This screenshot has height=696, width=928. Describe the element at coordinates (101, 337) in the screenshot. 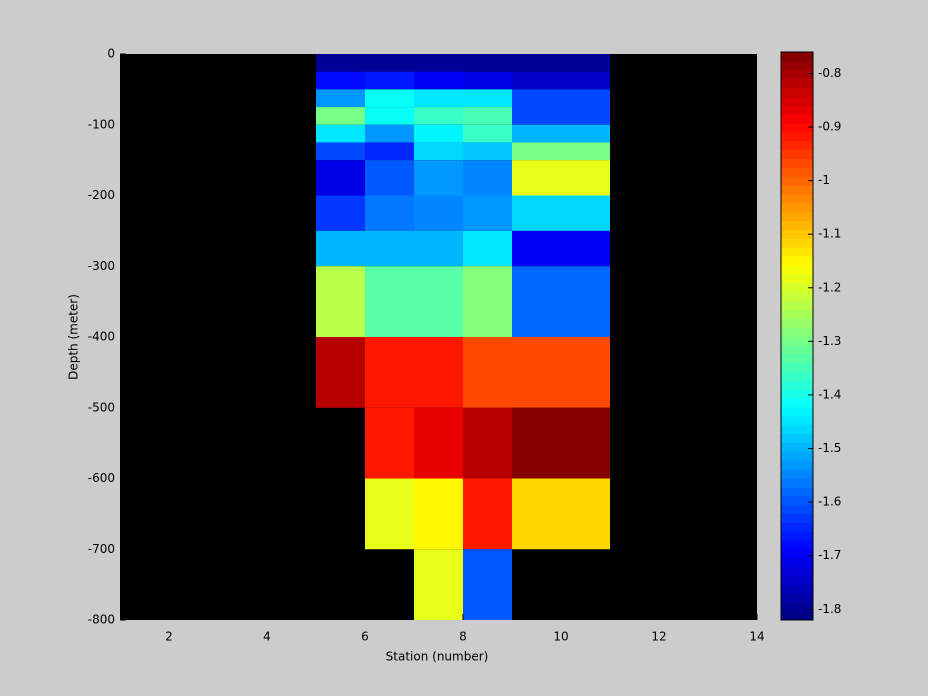

I see `y-tick-label: -400` at that location.